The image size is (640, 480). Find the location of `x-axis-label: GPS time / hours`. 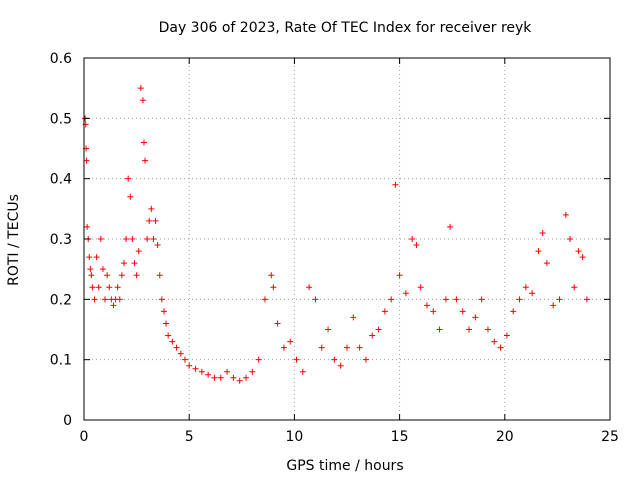

x-axis-label: GPS time / hours is located at coordinates (344, 466).